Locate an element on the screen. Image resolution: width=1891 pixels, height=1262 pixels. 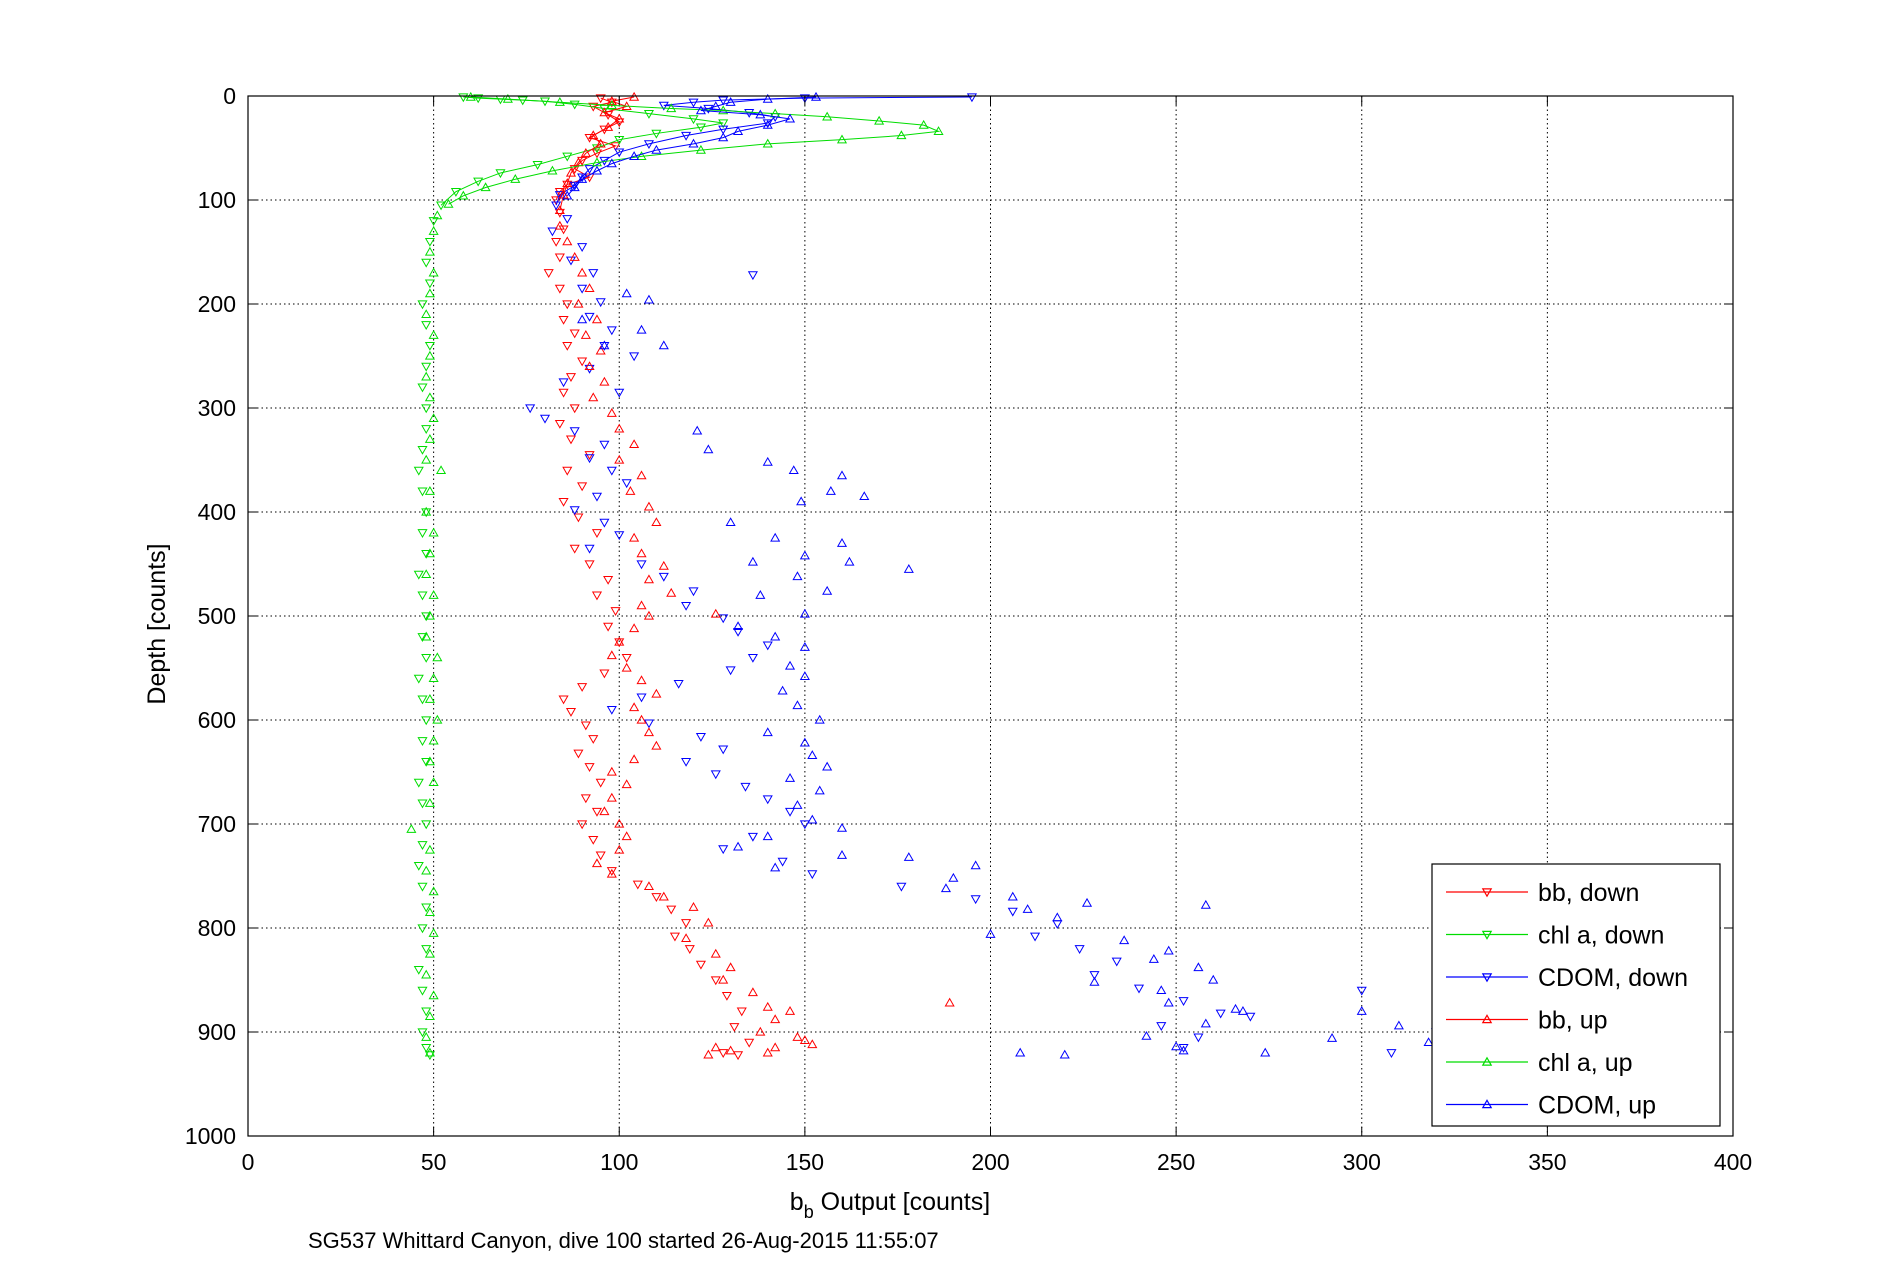
y-tick-label: 400 is located at coordinates (217, 512).